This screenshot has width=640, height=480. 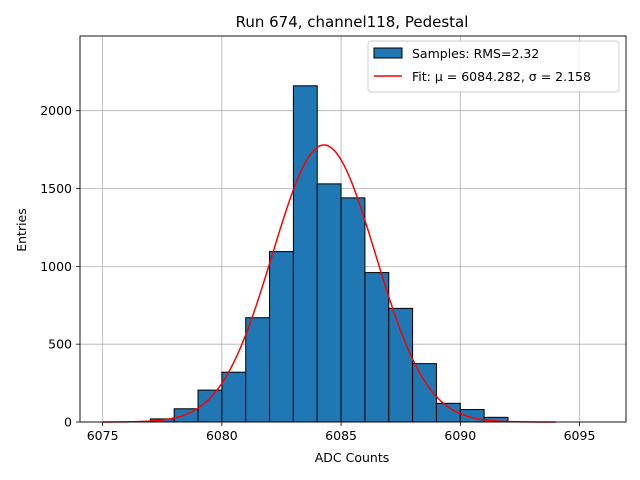 What do you see at coordinates (60, 344) in the screenshot?
I see `y-tick-label: 500` at bounding box center [60, 344].